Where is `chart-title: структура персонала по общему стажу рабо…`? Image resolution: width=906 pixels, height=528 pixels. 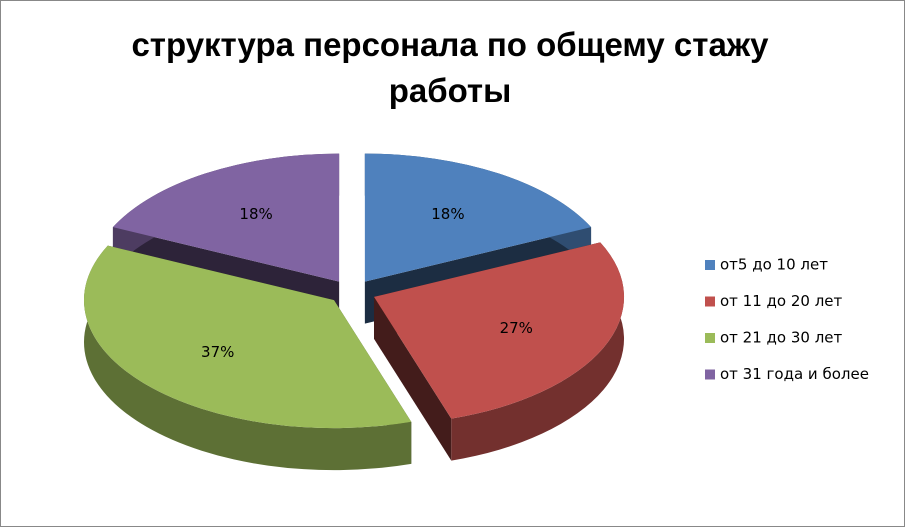 chart-title: структура персонала по общему стажу рабо… is located at coordinates (450, 67).